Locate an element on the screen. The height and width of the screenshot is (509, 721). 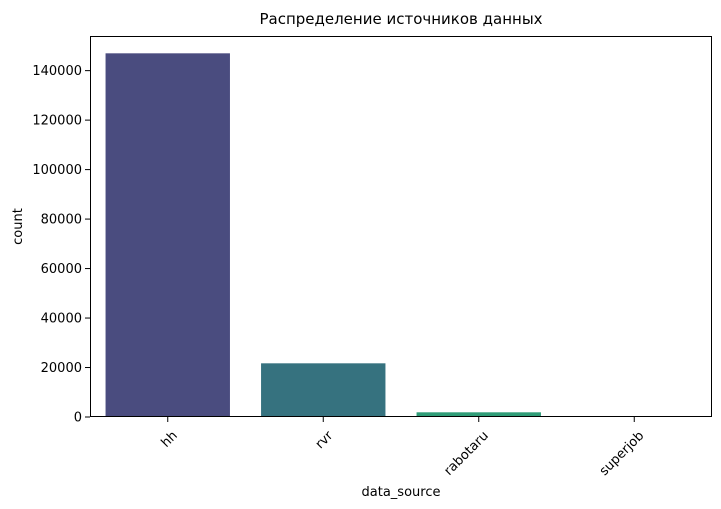
x-axis-ticks: hh rvr rabotaru superjob is located at coordinates (403, 448).